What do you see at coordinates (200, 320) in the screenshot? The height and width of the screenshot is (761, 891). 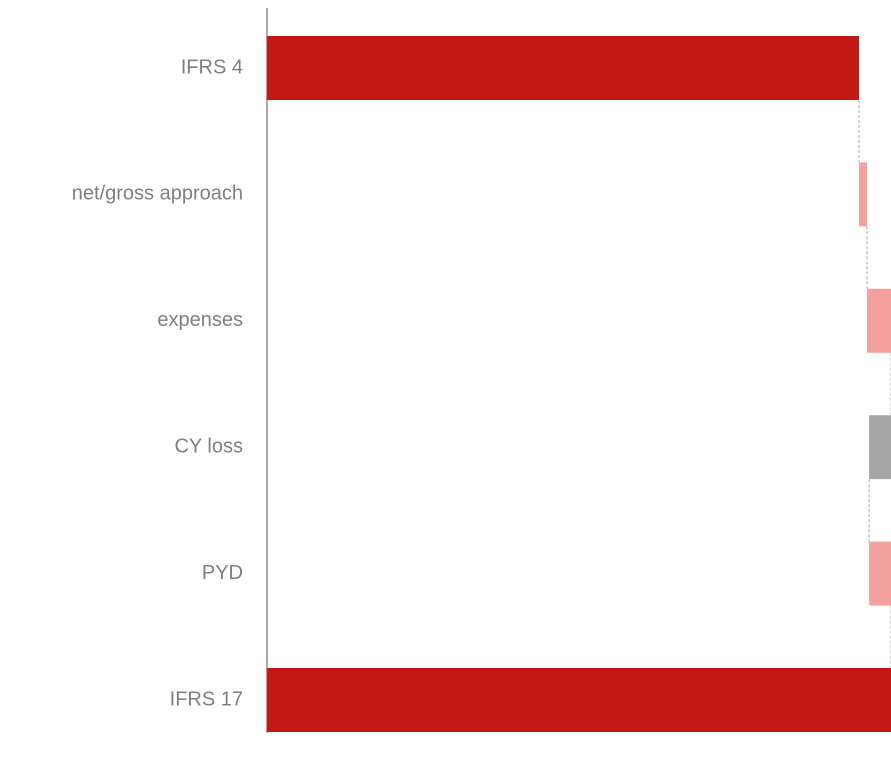 I see `category-label: expenses` at bounding box center [200, 320].